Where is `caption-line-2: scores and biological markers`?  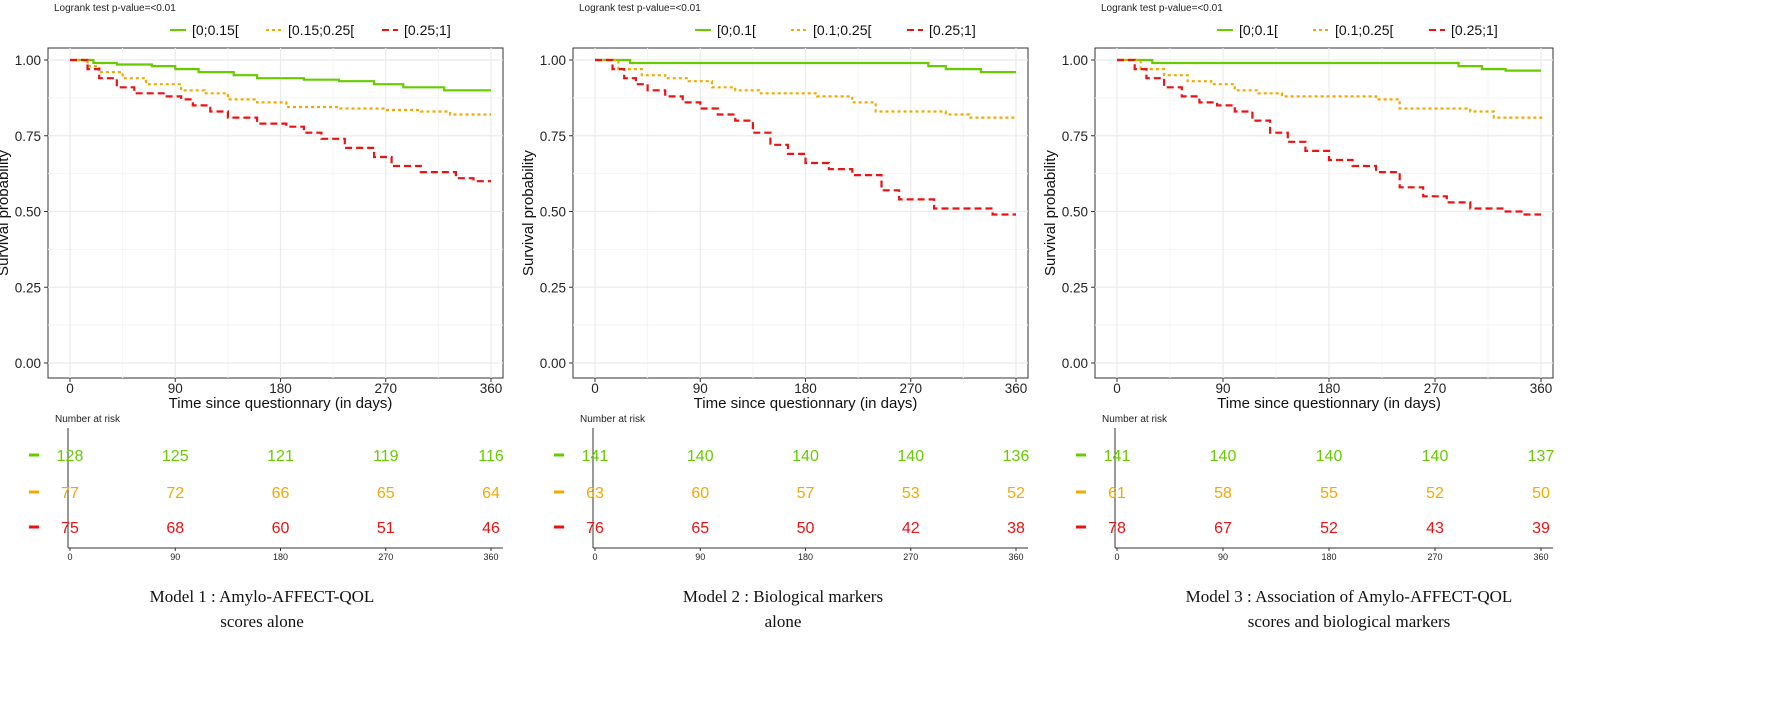
caption-line-2: scores and biological markers is located at coordinates (1349, 621).